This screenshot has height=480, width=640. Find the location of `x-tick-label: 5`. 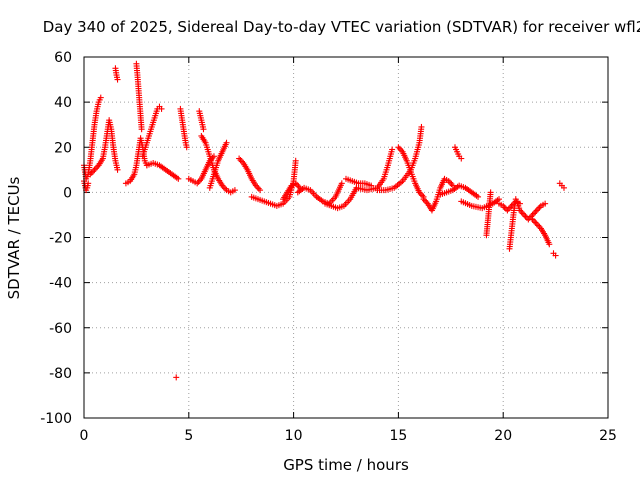

x-tick-label: 5 is located at coordinates (188, 436).